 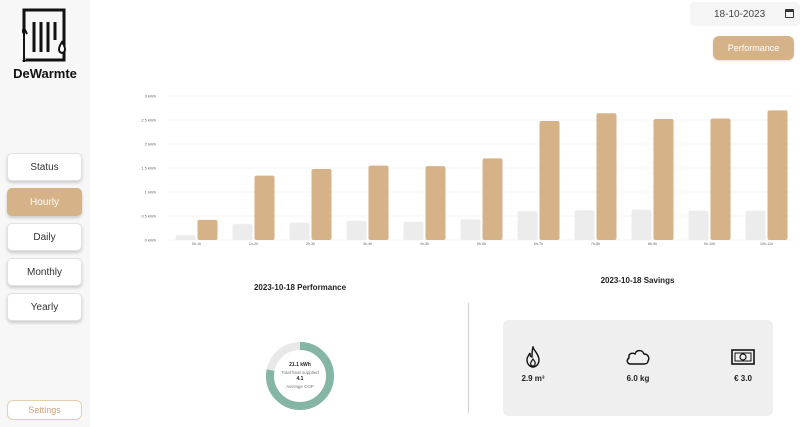 I want to click on x-tick-label: 10h-11h, so click(x=766, y=244).